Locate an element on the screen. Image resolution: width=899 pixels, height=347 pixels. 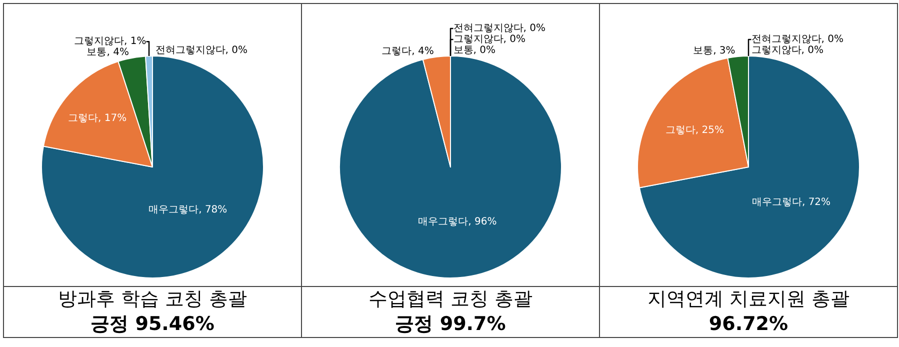
slice-label: 보통, 3% is located at coordinates (714, 51).